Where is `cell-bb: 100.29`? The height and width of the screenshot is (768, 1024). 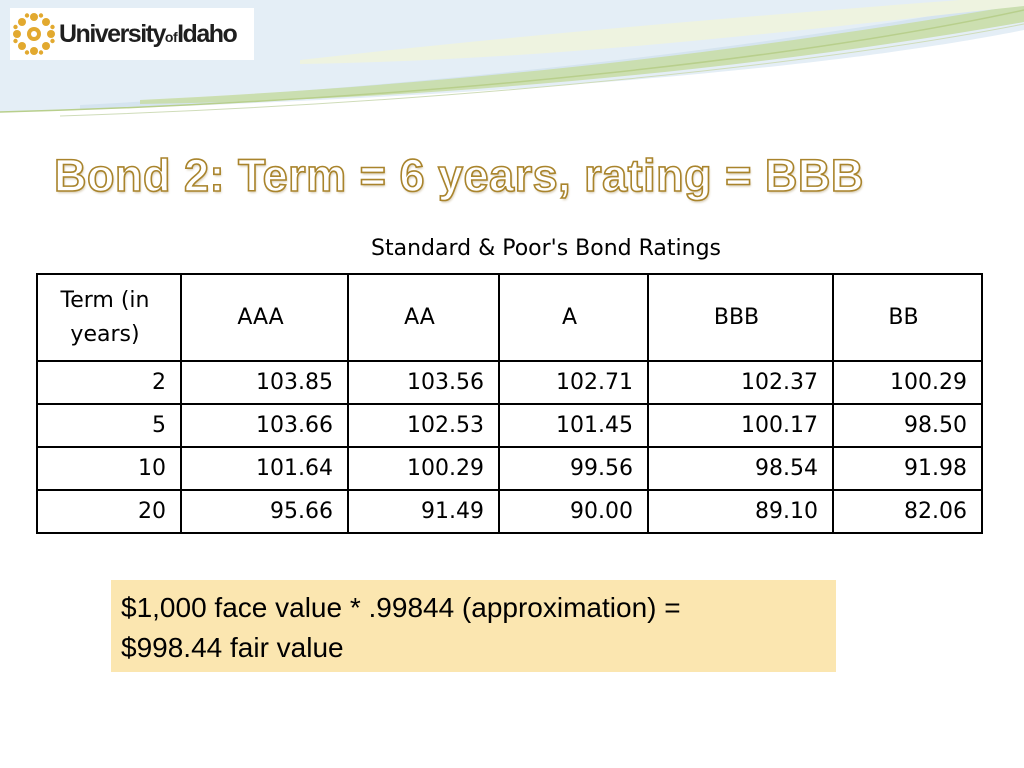 cell-bb: 100.29 is located at coordinates (907, 382).